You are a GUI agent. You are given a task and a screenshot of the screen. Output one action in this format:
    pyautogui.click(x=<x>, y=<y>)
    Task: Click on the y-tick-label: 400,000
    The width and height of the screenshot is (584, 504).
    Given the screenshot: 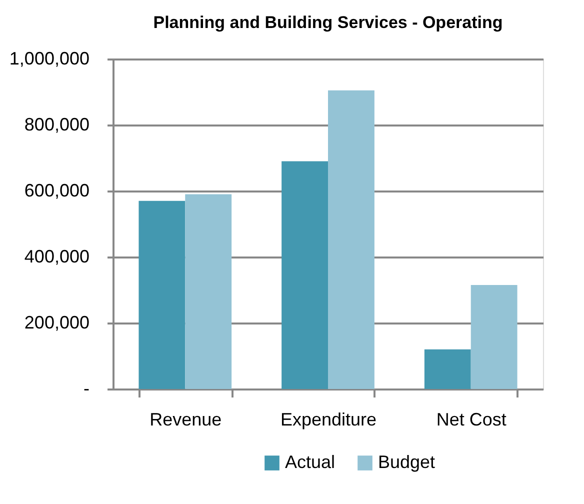 What is the action you would take?
    pyautogui.click(x=57, y=256)
    